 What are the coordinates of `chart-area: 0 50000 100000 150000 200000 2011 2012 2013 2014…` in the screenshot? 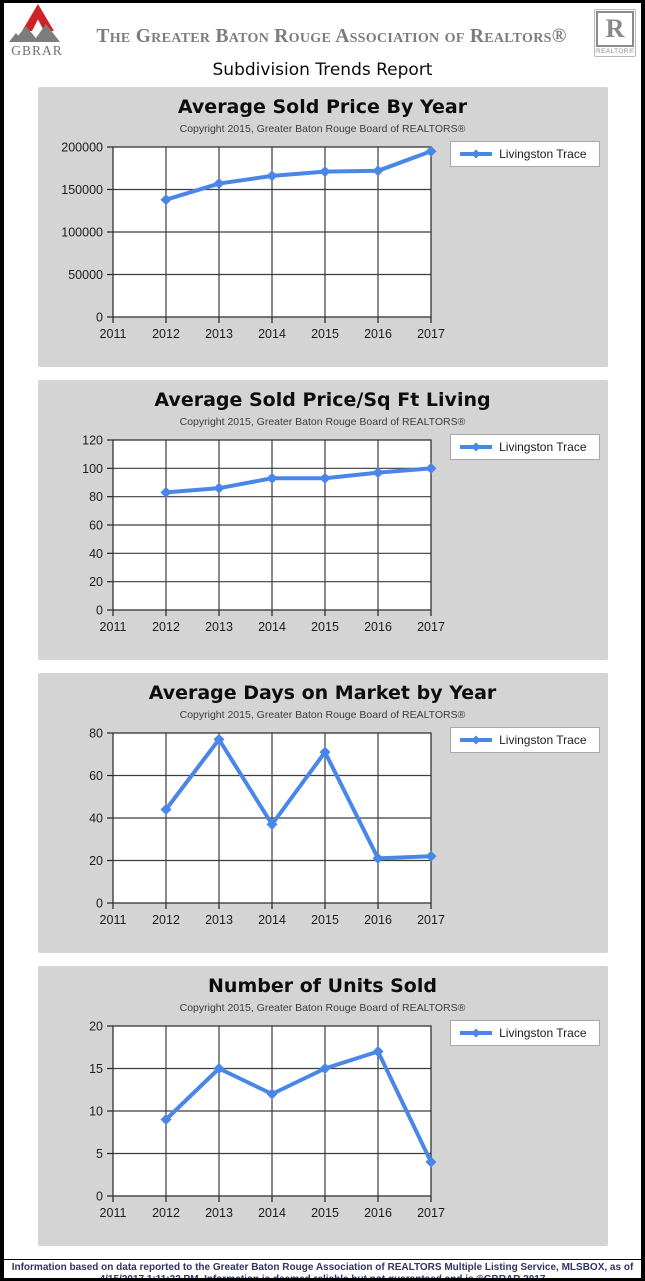 It's located at (323, 245).